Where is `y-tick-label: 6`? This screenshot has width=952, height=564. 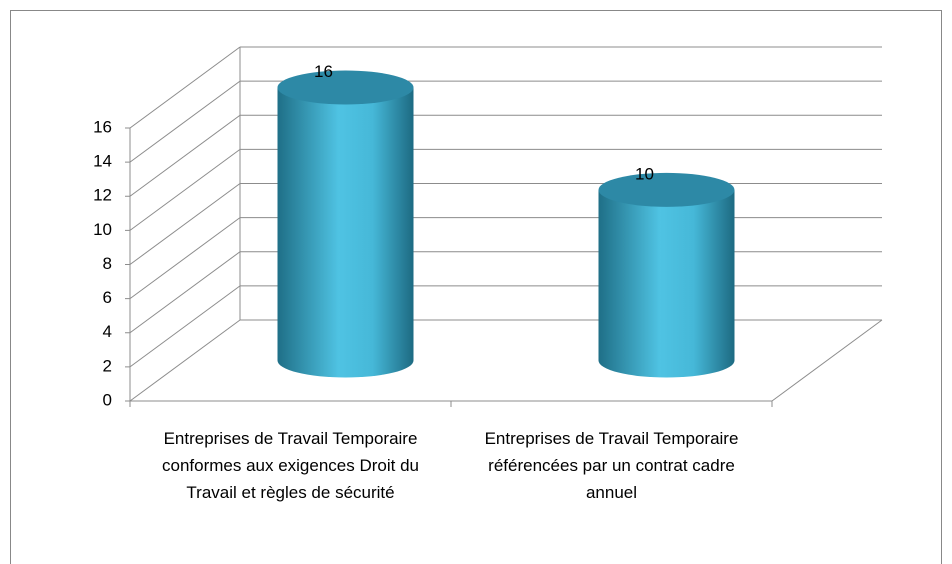 y-tick-label: 6 is located at coordinates (107, 297).